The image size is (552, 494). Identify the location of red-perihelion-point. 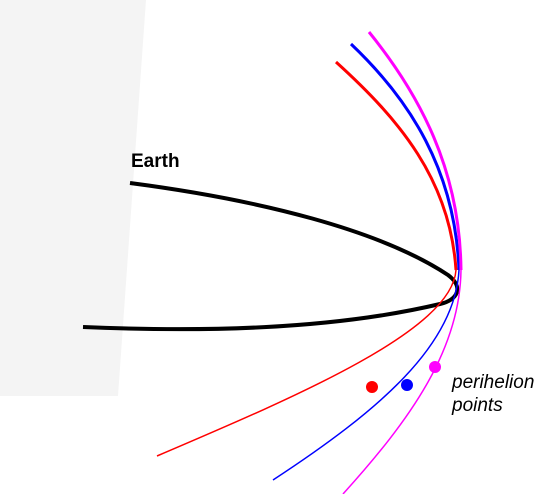
(372, 387).